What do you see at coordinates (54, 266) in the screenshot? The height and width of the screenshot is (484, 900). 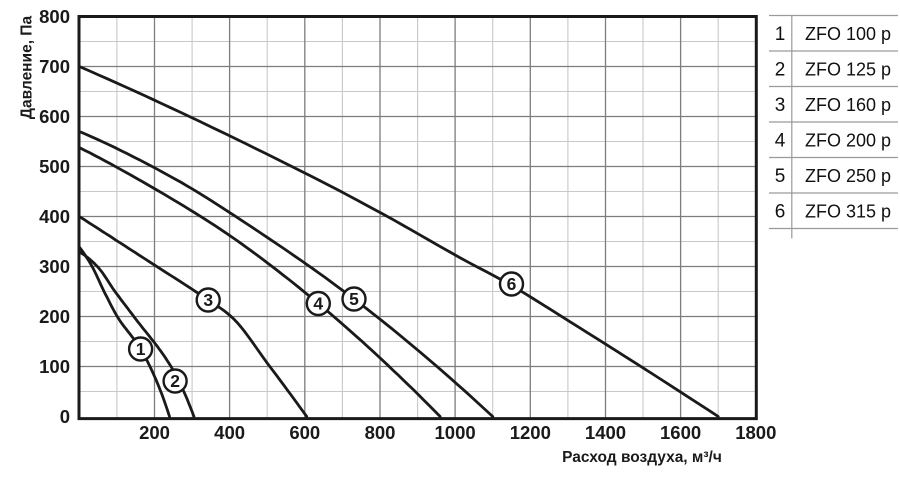 I see `svg-text: 300` at bounding box center [54, 266].